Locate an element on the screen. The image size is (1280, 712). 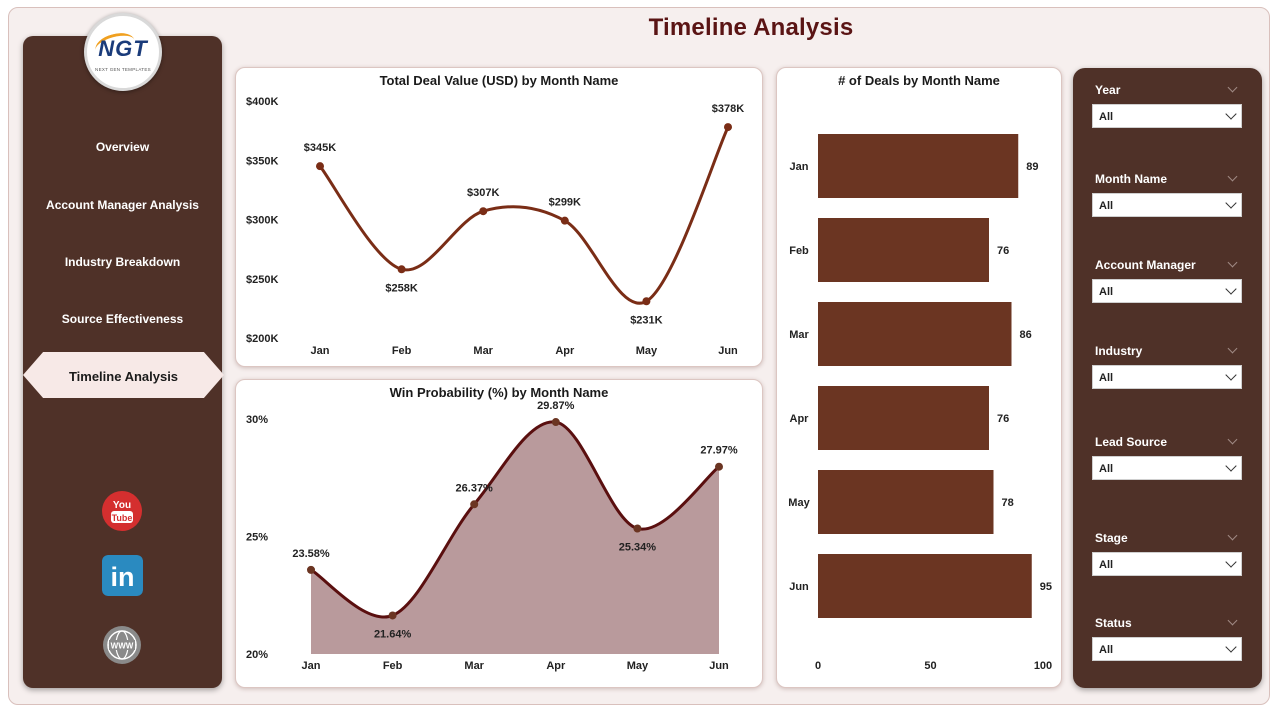
data-label: 29.87% is located at coordinates (556, 406).